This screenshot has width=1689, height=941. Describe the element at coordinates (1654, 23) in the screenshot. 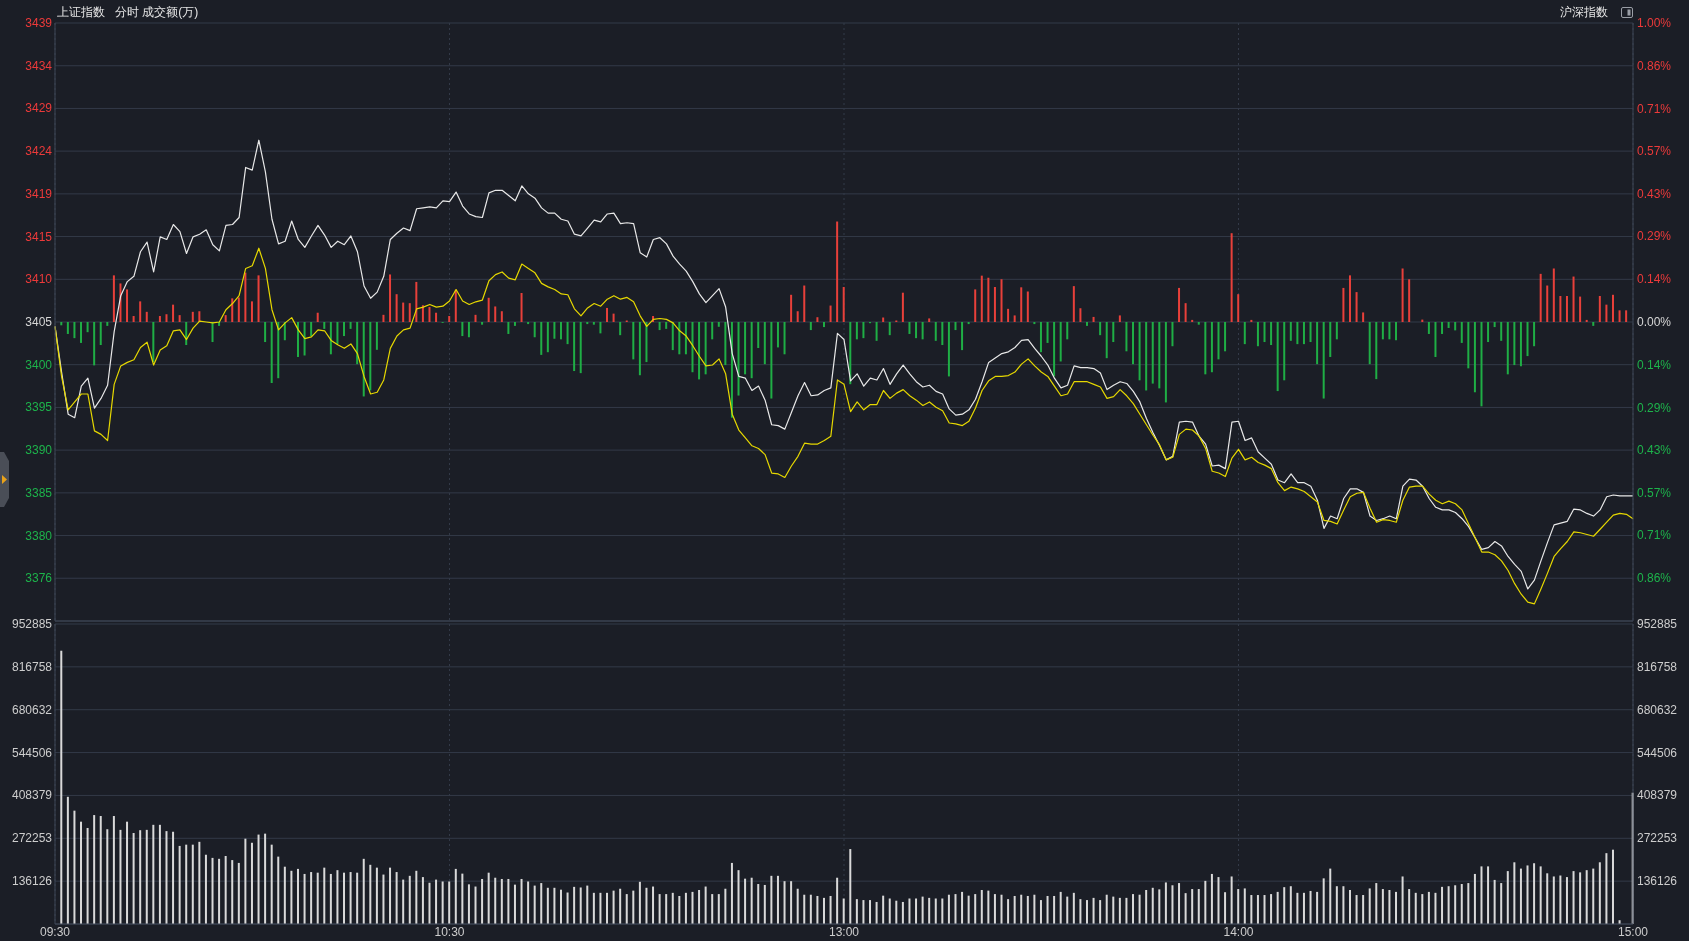

I see `y2-tick-label: 1.00%` at that location.